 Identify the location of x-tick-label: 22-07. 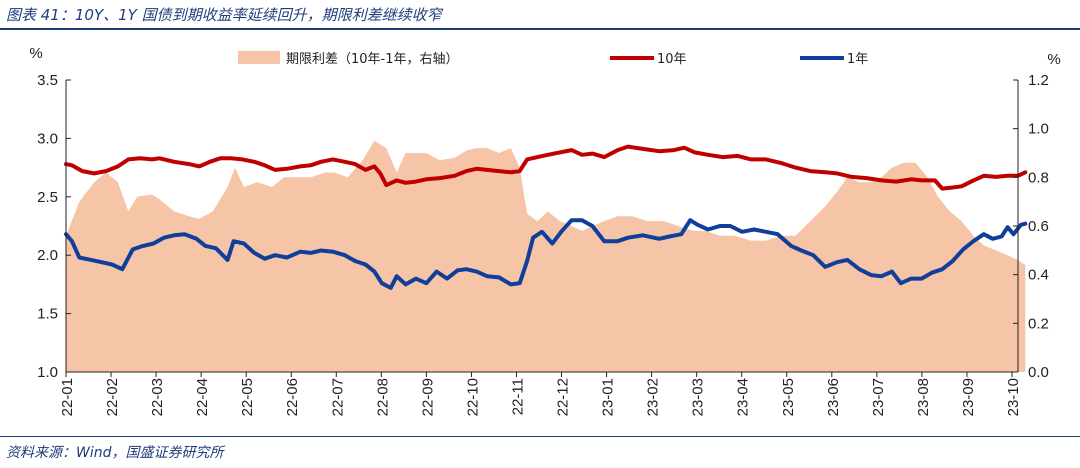
(337, 397).